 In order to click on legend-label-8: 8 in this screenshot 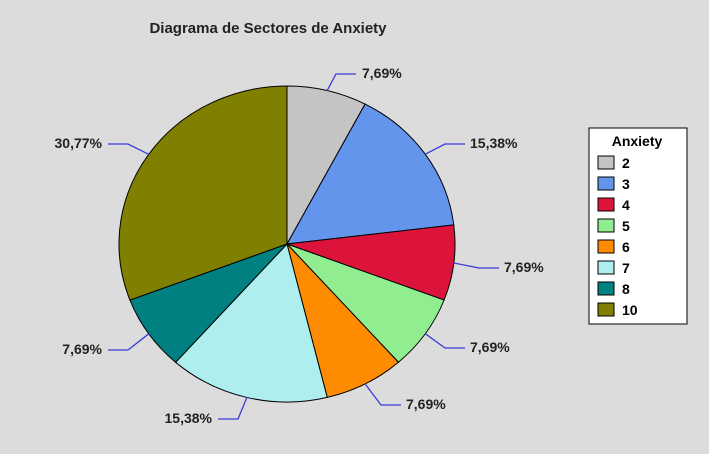, I will do `click(626, 289)`.